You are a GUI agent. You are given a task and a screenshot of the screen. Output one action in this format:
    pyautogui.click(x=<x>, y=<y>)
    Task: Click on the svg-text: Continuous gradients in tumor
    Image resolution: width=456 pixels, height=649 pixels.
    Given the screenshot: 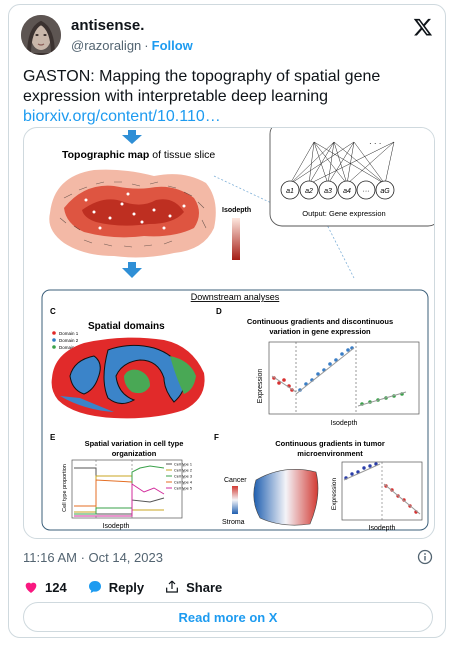 What is the action you would take?
    pyautogui.click(x=330, y=443)
    